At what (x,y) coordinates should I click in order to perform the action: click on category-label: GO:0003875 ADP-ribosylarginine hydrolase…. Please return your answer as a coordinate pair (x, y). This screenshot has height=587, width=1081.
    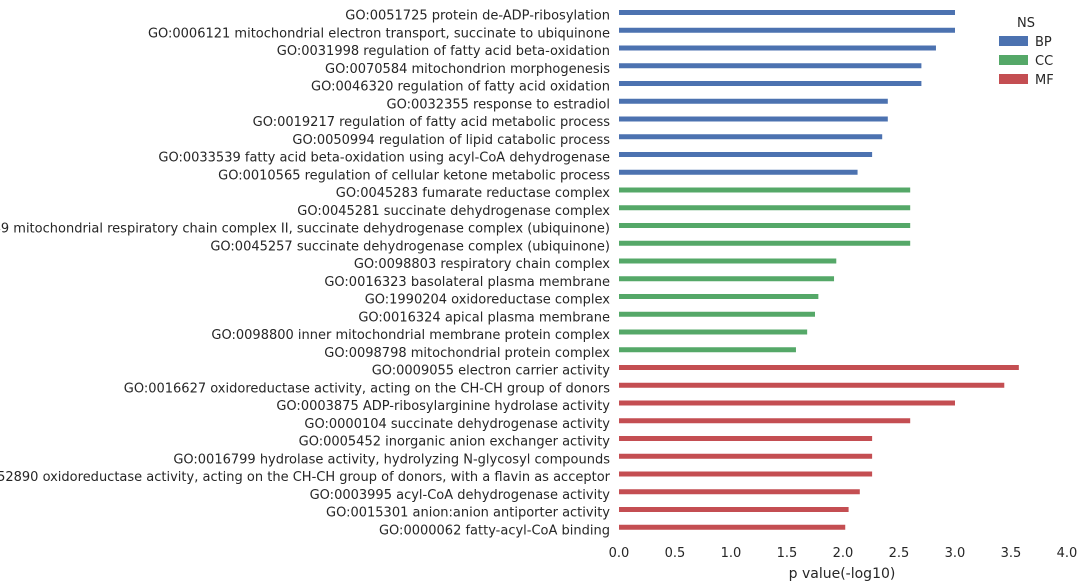
    Looking at the image, I should click on (443, 406).